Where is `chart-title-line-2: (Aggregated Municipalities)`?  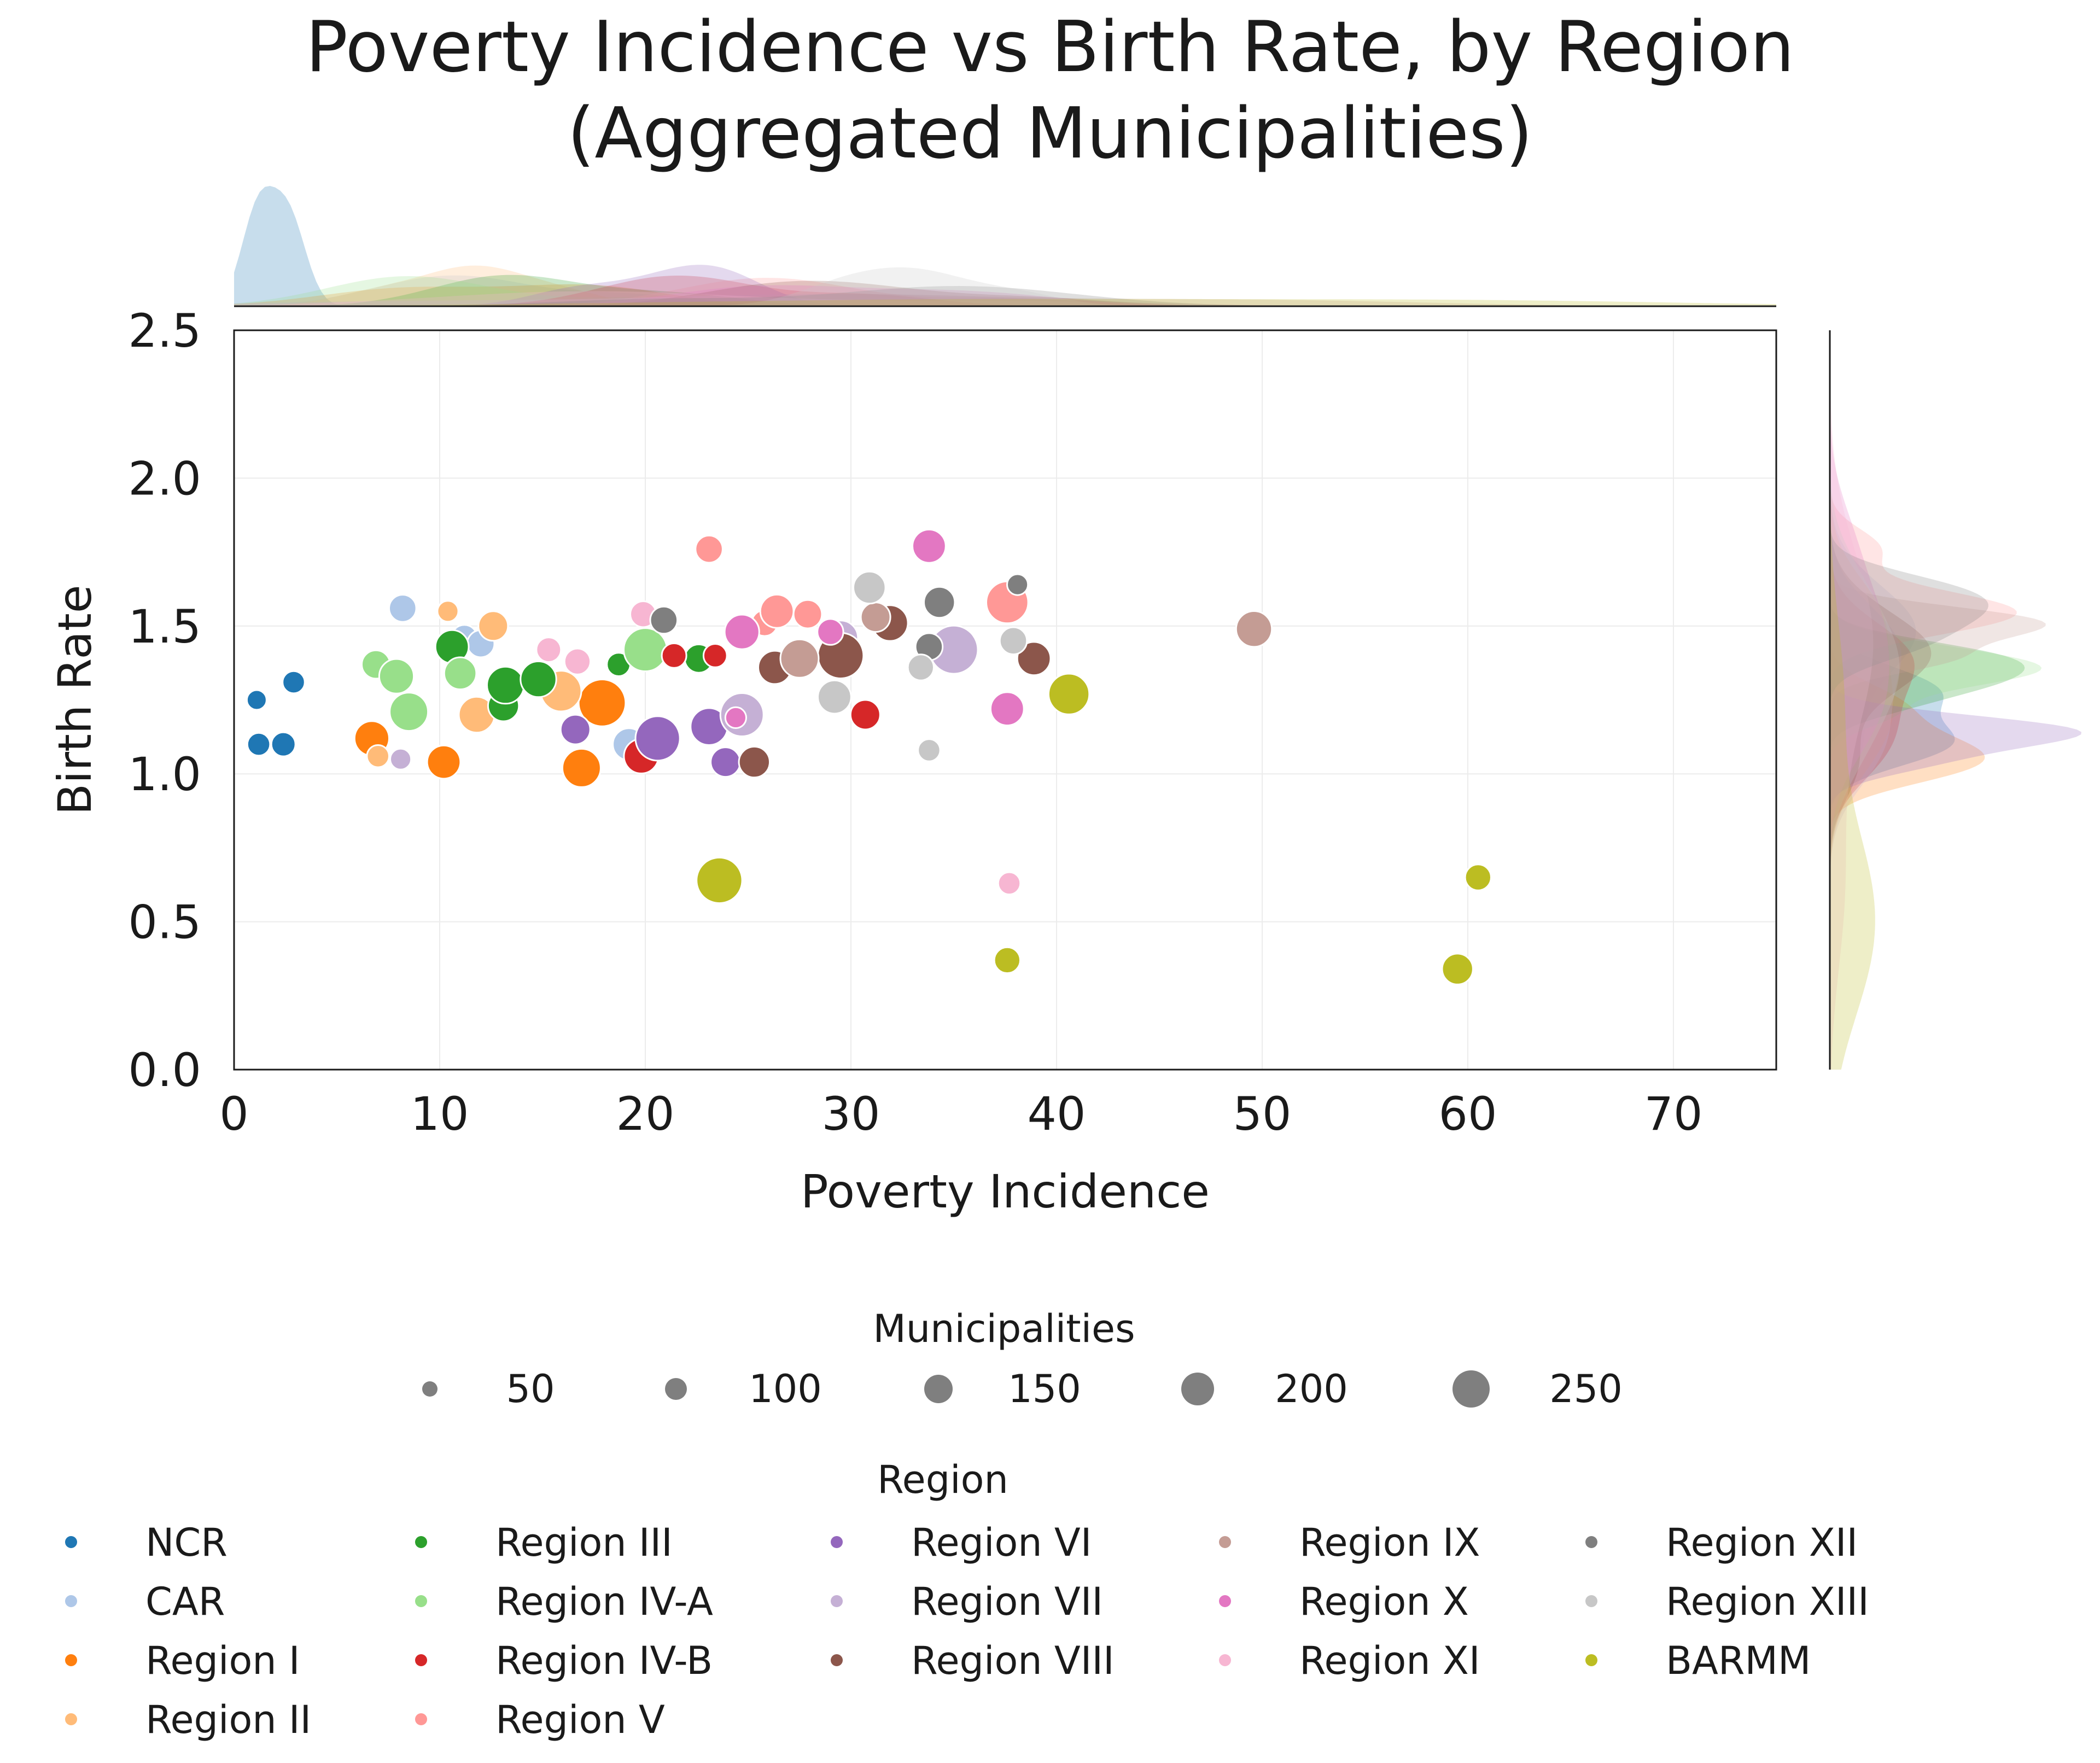
chart-title-line-2: (Aggregated Municipalities) is located at coordinates (1050, 133).